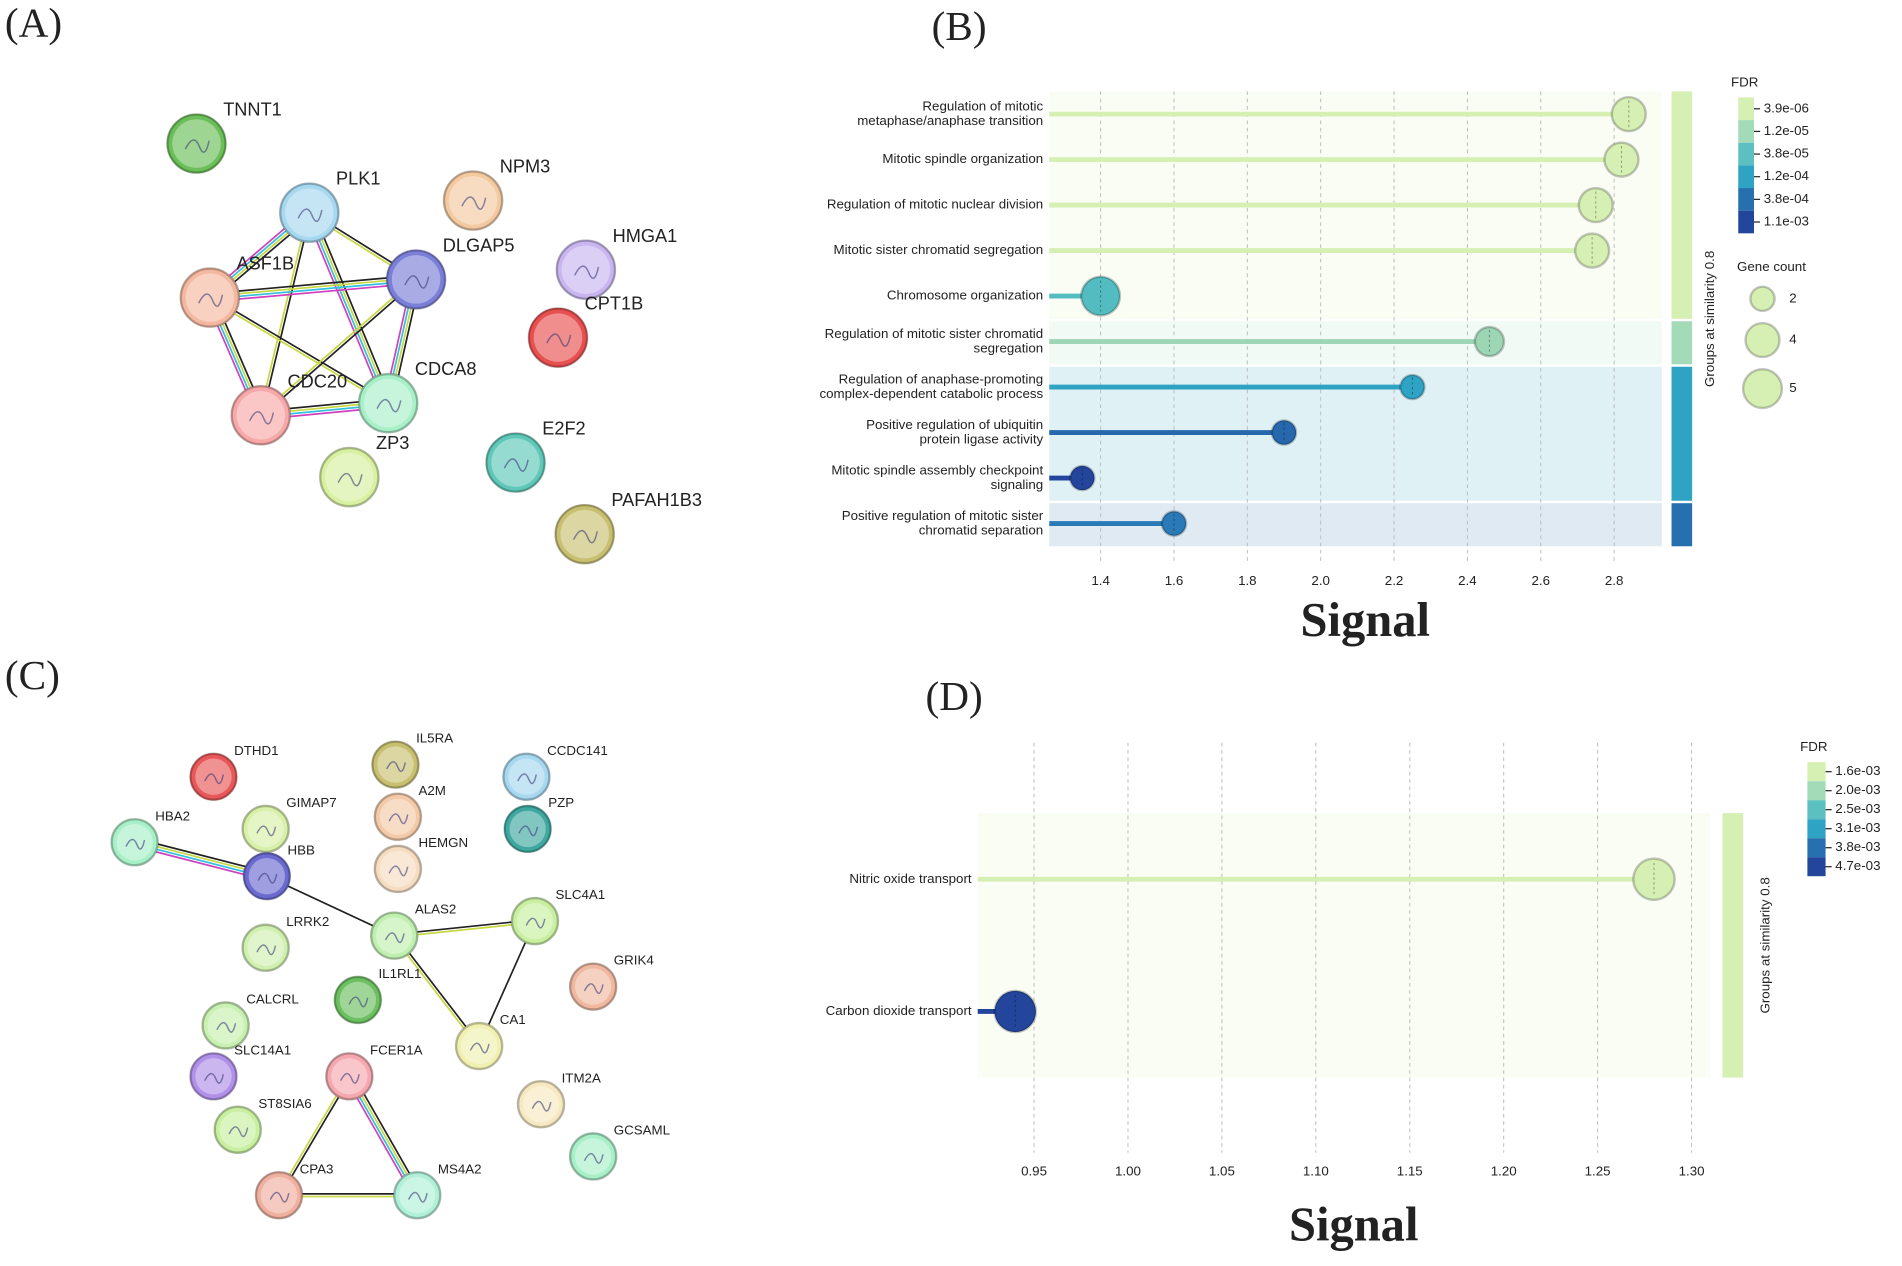 The width and height of the screenshot is (1902, 1266). What do you see at coordinates (563, 429) in the screenshot?
I see `node-label: E2F2` at bounding box center [563, 429].